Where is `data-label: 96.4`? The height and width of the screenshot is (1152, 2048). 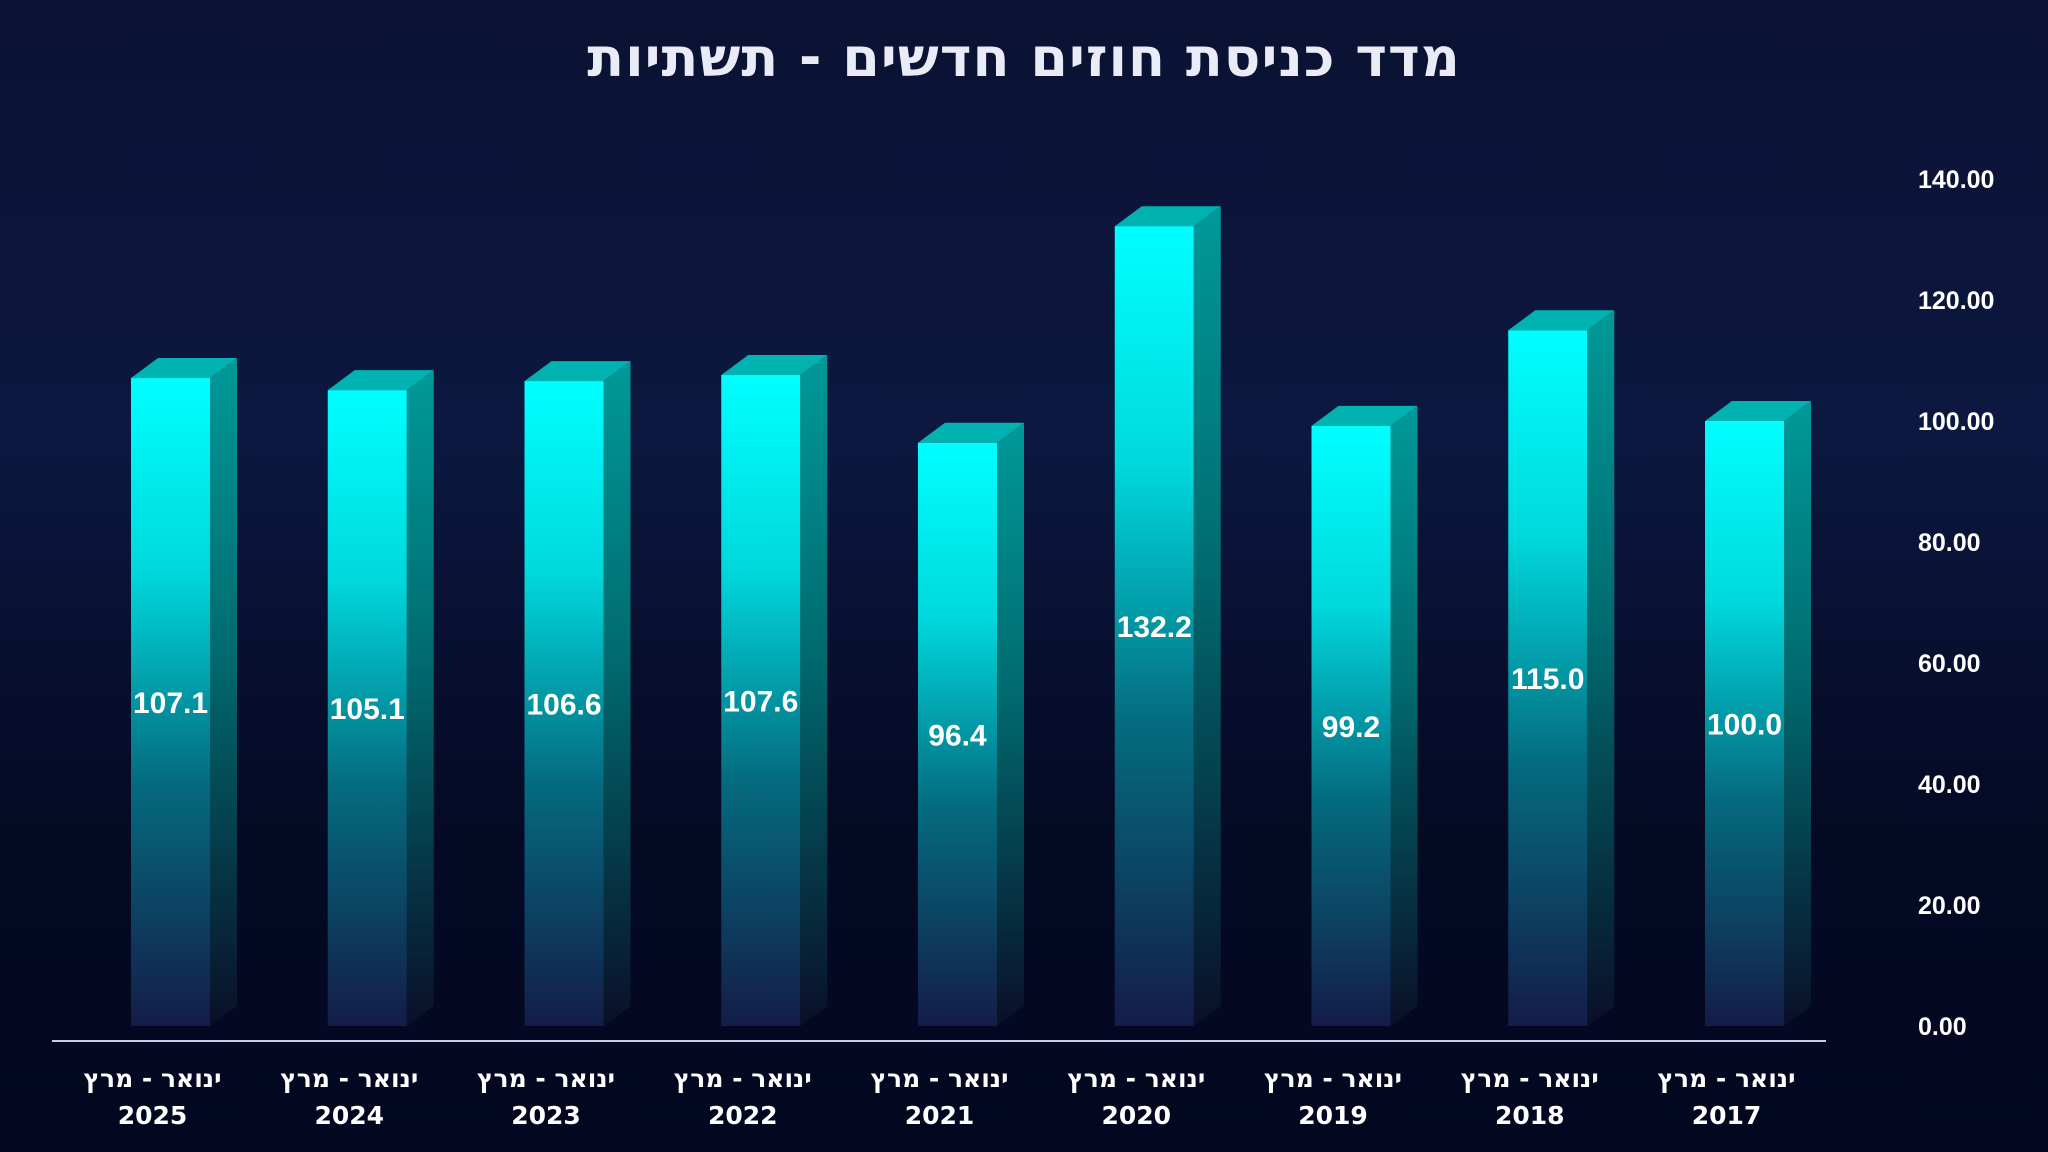
data-label: 96.4 is located at coordinates (957, 735).